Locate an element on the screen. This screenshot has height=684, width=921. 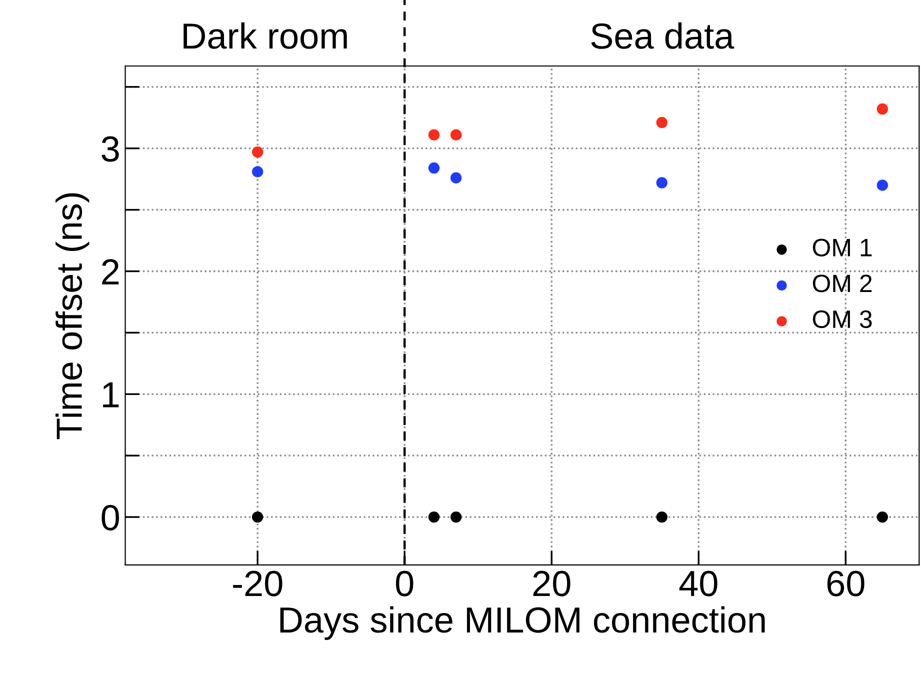
x-tick-label: 20 is located at coordinates (551, 583).